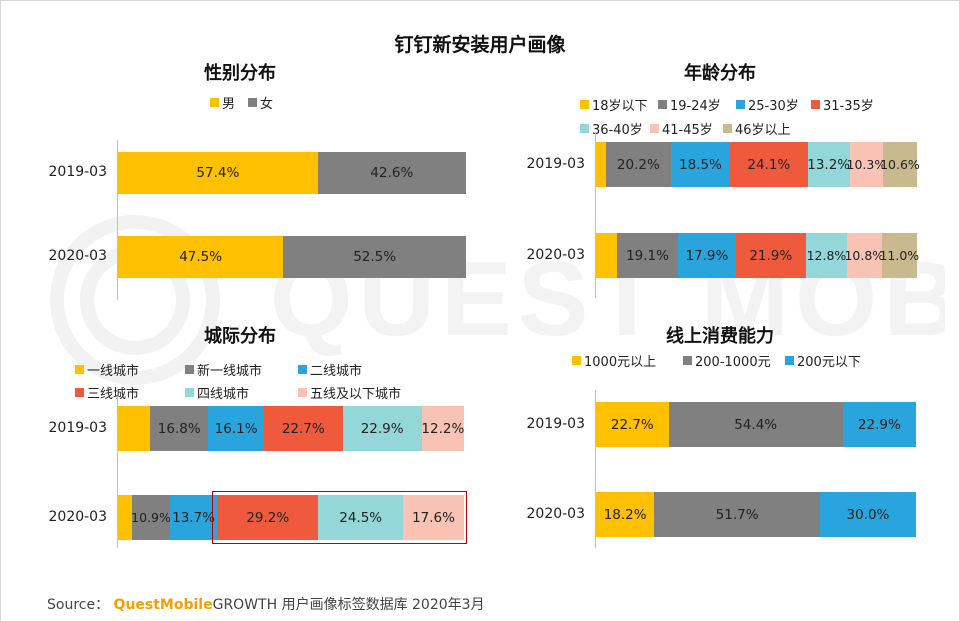 Image resolution: width=960 pixels, height=622 pixels. What do you see at coordinates (737, 514) in the screenshot?
I see `bar-segment: 51.7%` at bounding box center [737, 514].